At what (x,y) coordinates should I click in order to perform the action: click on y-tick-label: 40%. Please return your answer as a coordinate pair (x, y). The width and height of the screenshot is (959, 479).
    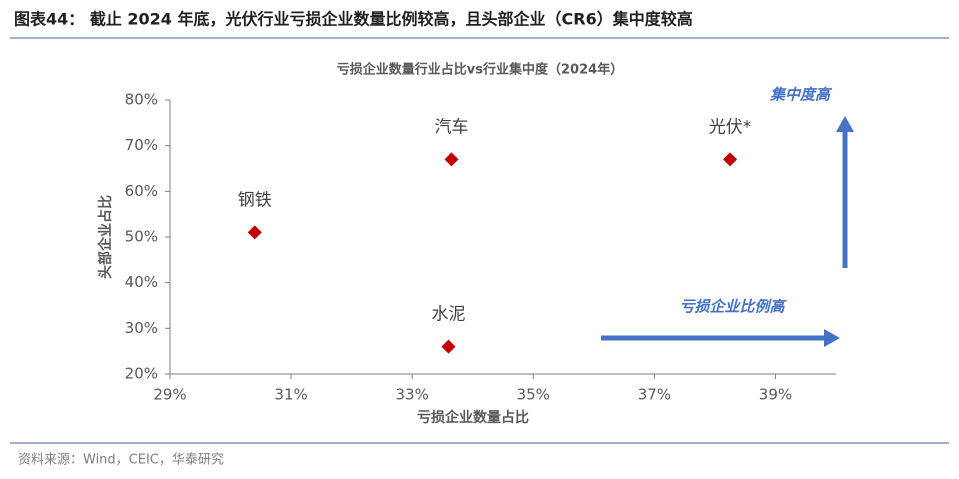
    Looking at the image, I should click on (141, 282).